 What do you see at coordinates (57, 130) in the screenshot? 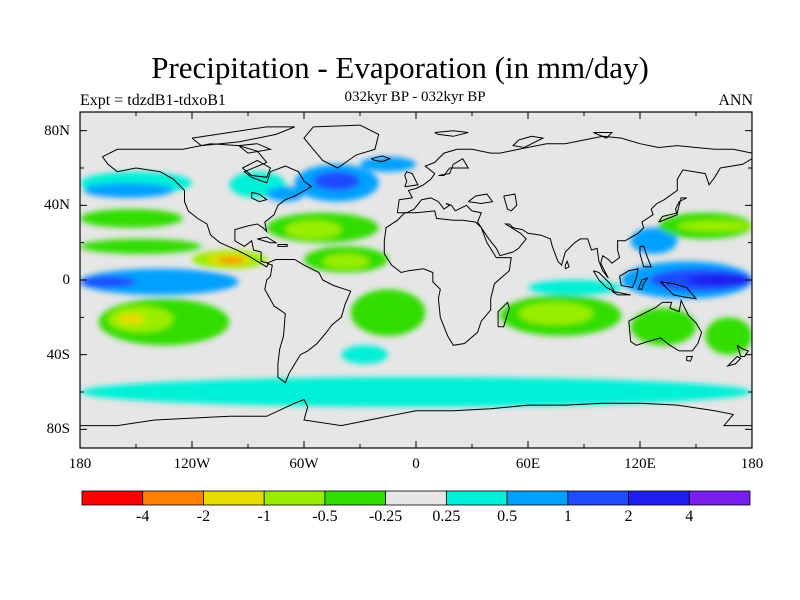
I see `y-tick-label: 80N` at bounding box center [57, 130].